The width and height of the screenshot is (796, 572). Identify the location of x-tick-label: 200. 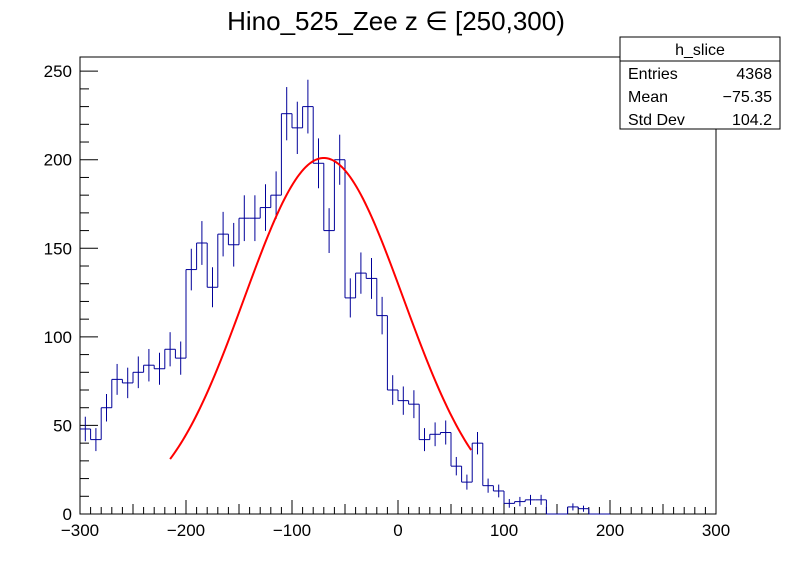
(610, 530).